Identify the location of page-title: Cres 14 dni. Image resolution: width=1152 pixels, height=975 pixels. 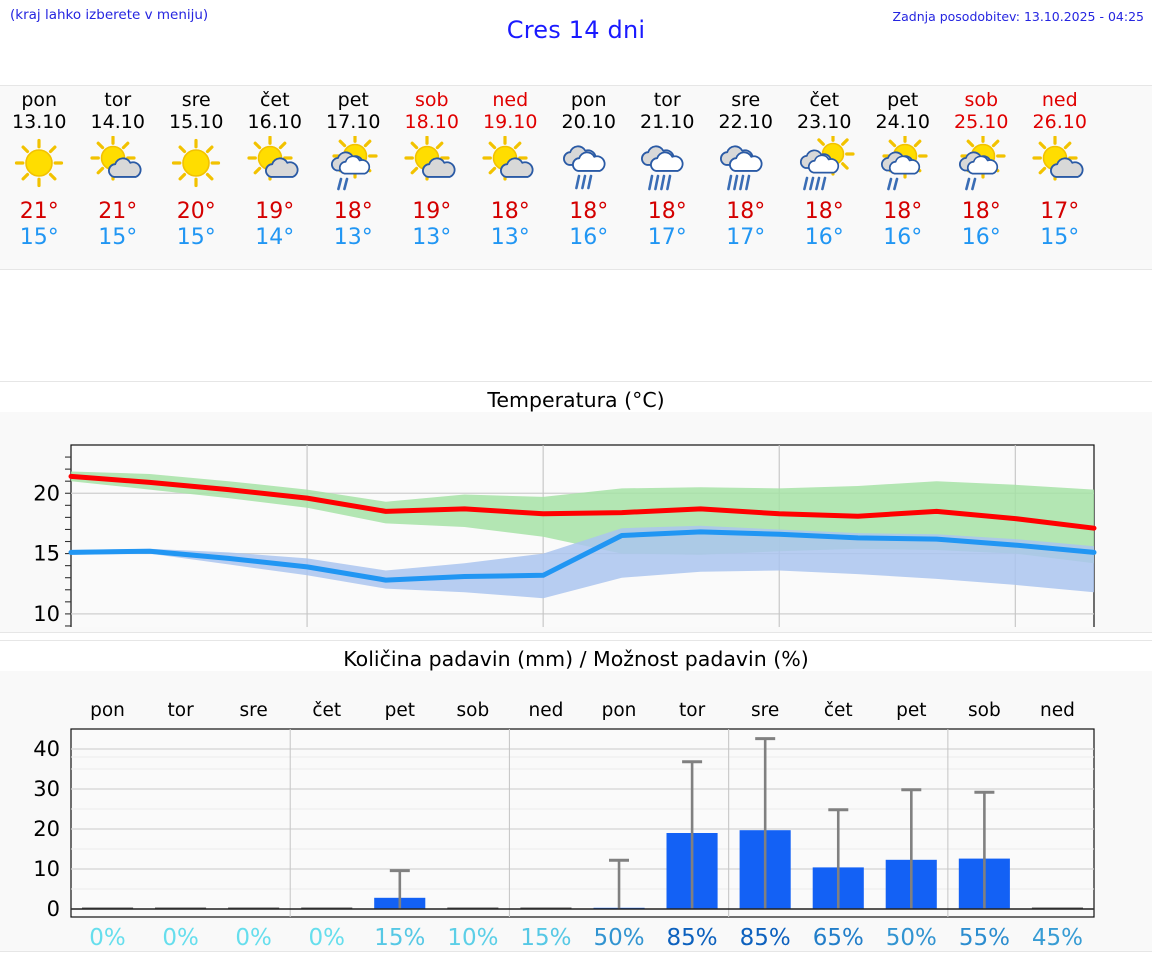
(576, 30).